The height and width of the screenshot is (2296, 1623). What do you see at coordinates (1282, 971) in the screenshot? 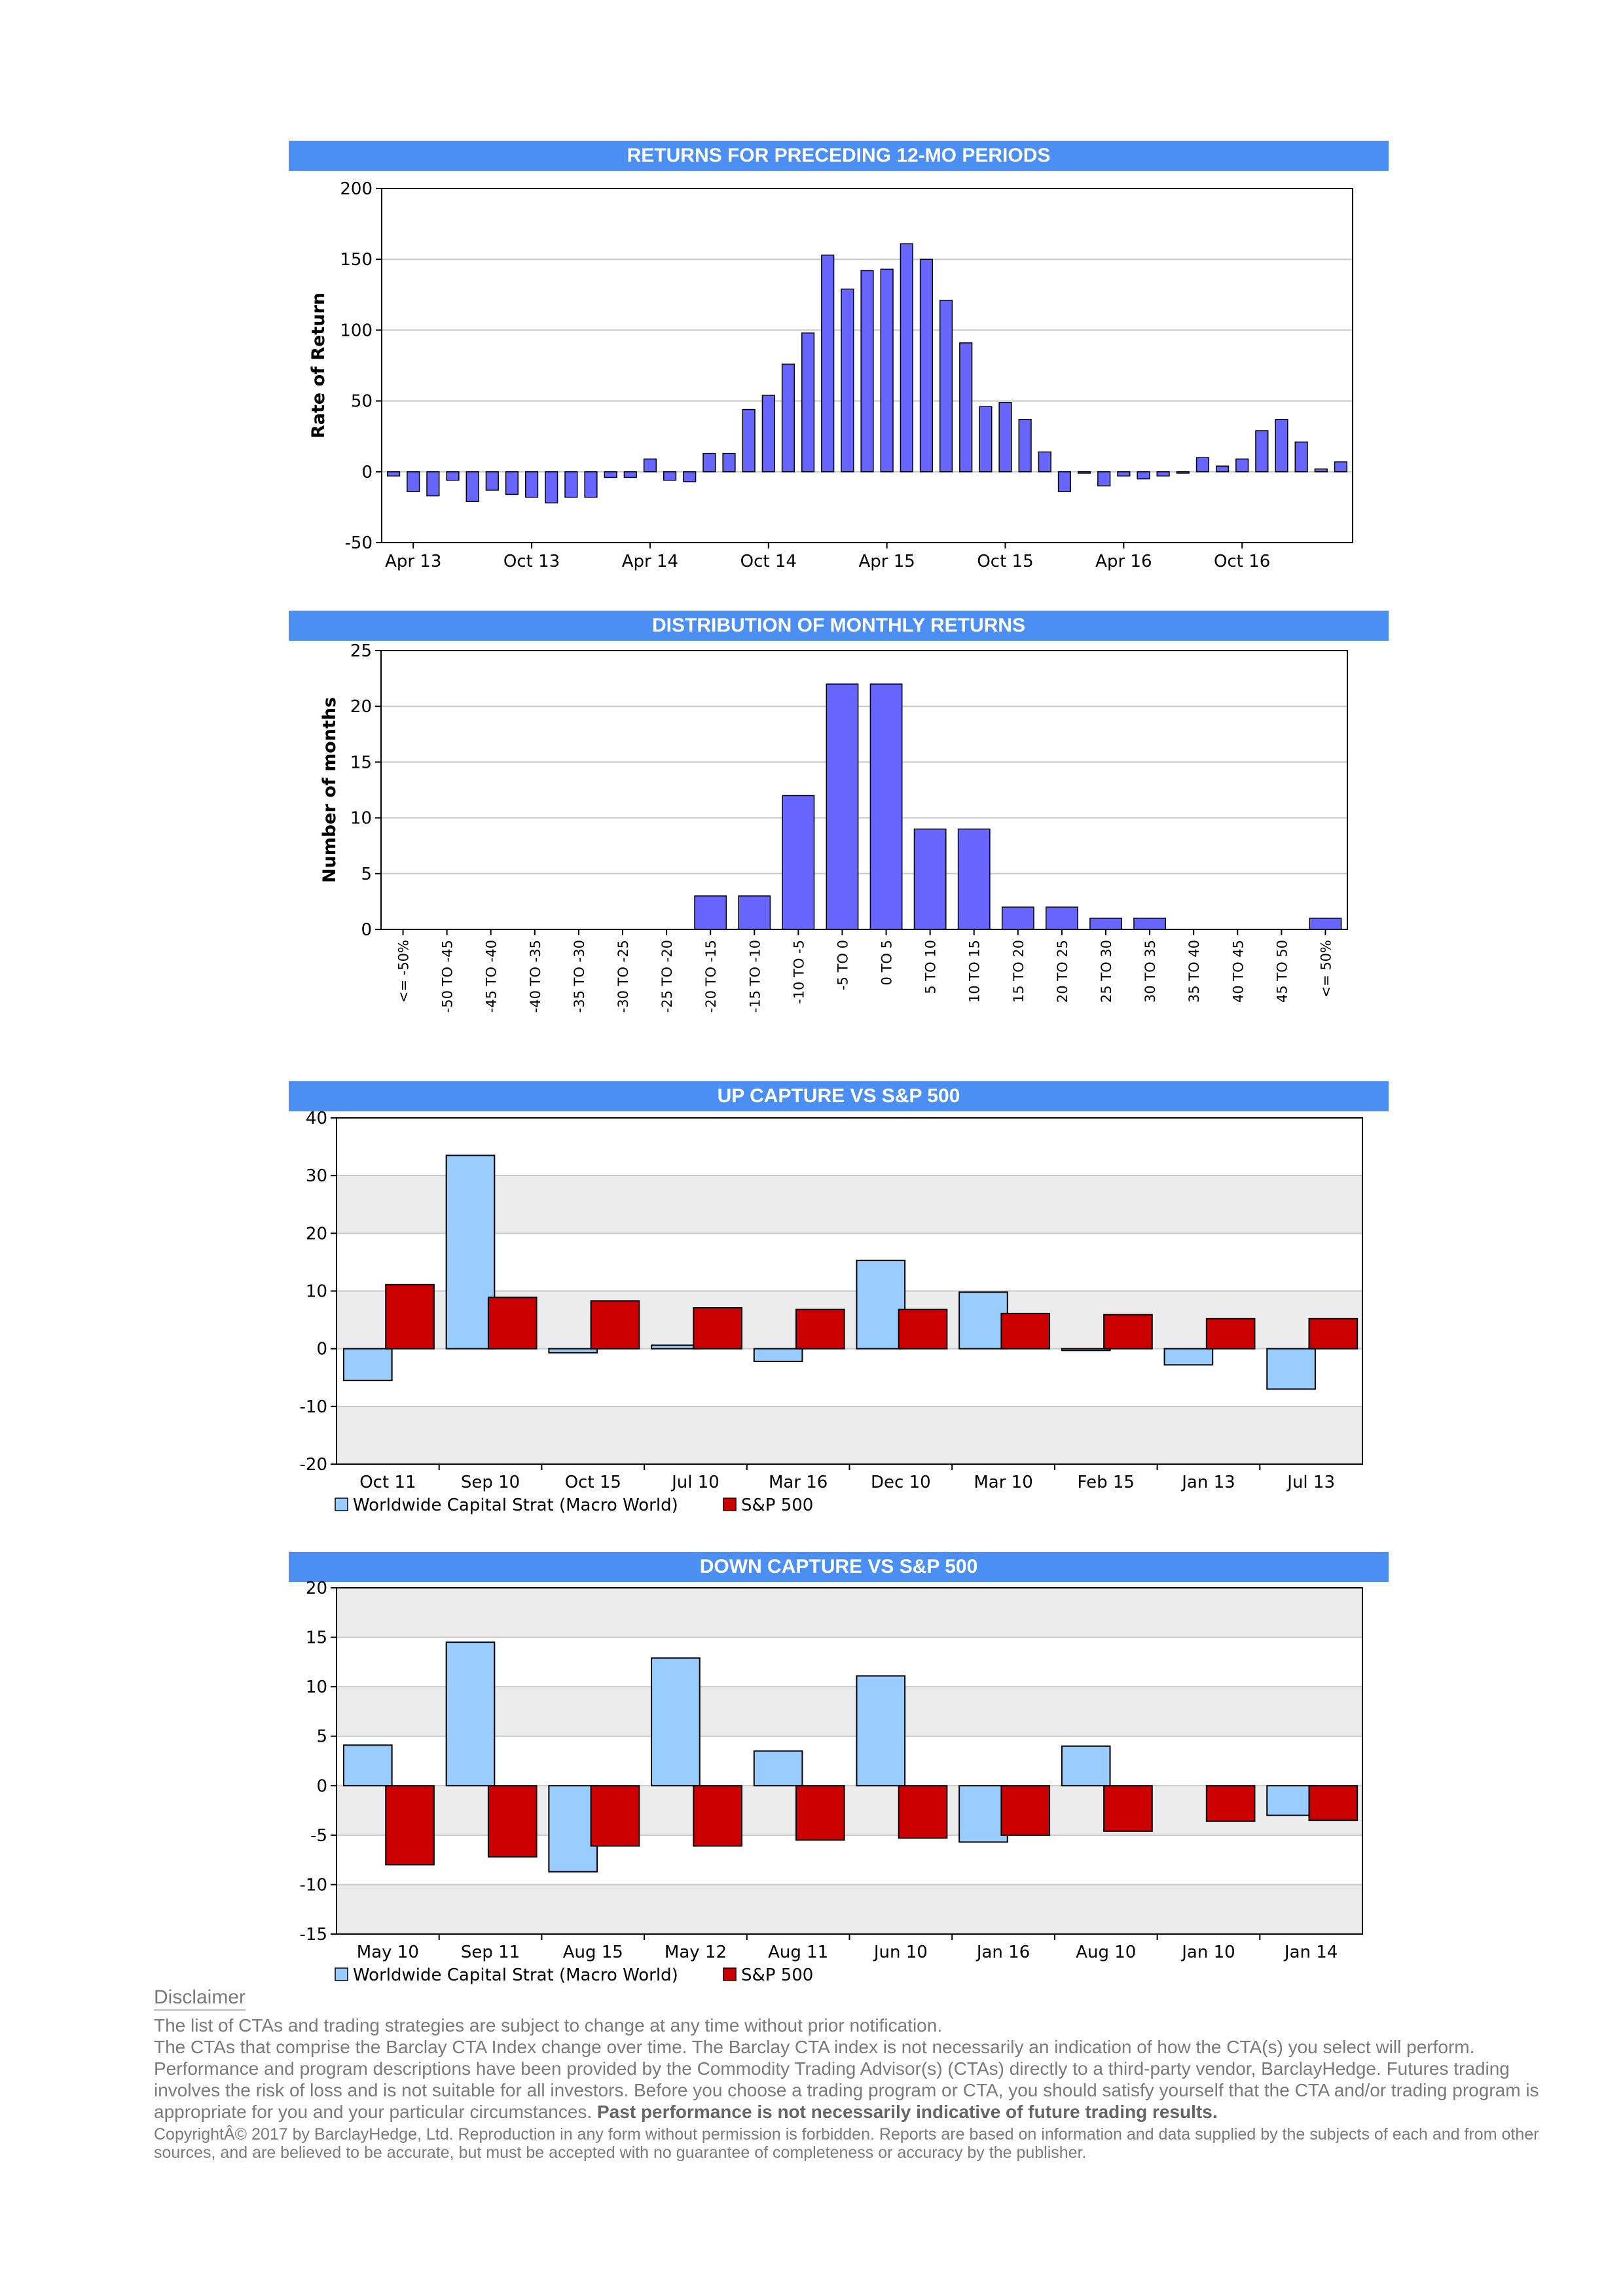
I see `x-tick-label: 45 TO 50` at bounding box center [1282, 971].